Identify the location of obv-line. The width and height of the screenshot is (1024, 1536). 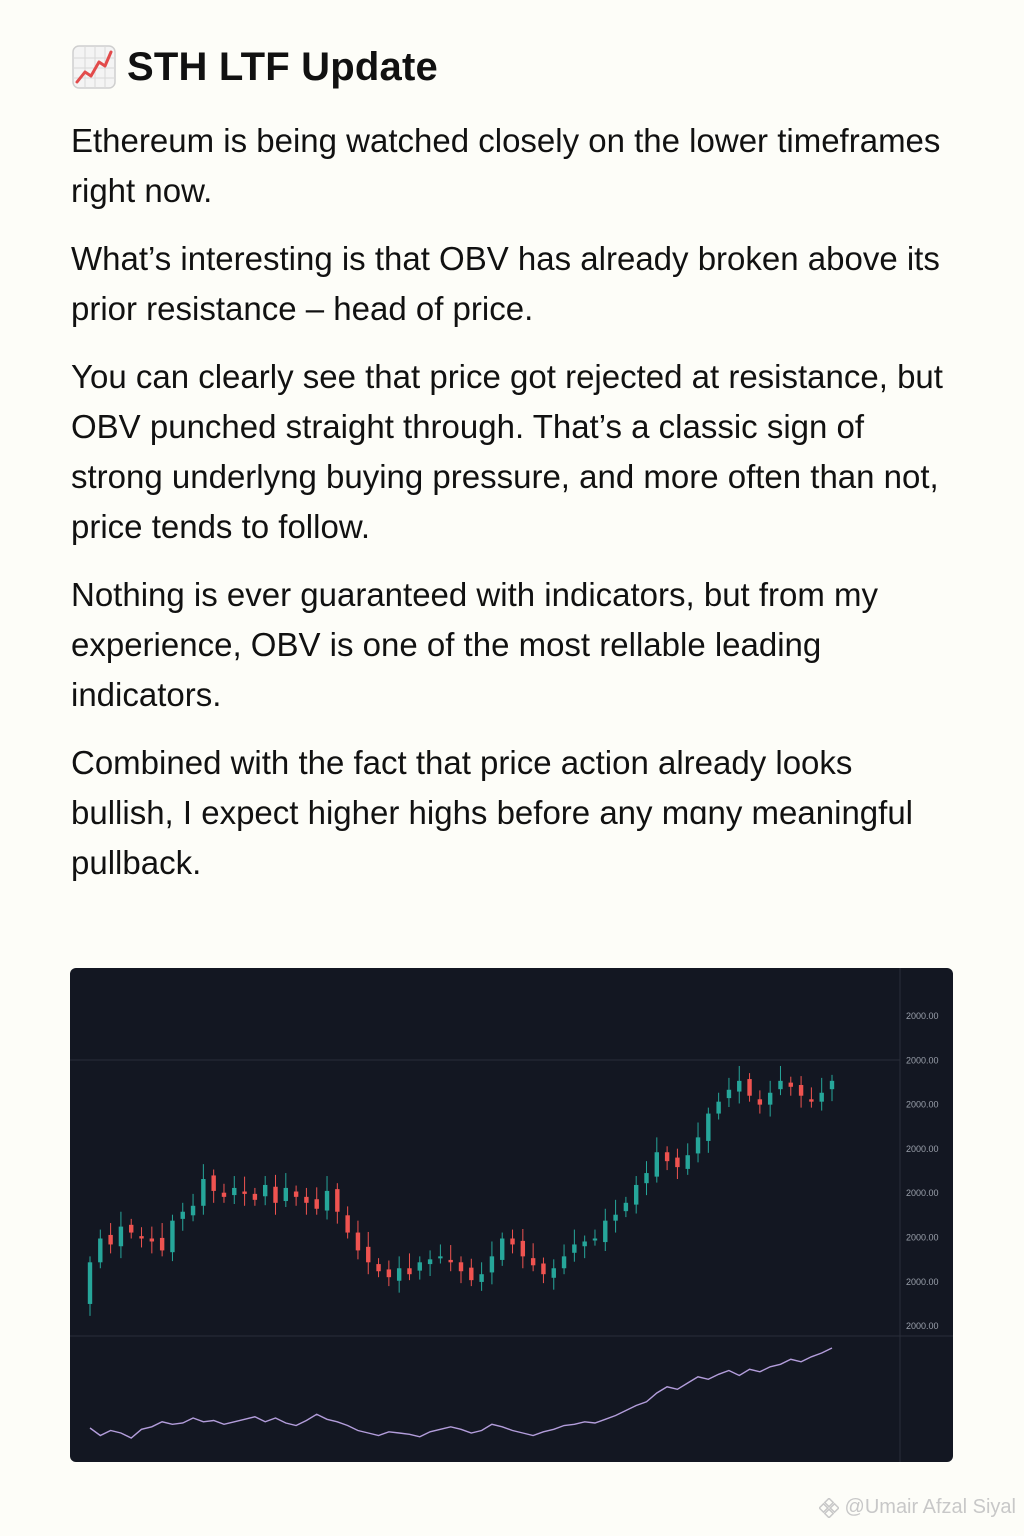
(461, 1393).